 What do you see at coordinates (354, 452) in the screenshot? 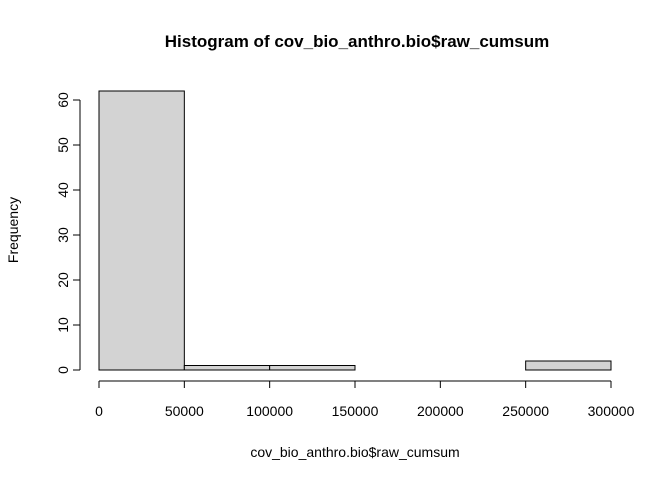
I see `x-axis-label: cov_bio_anthro.bio$raw_cumsum` at bounding box center [354, 452].